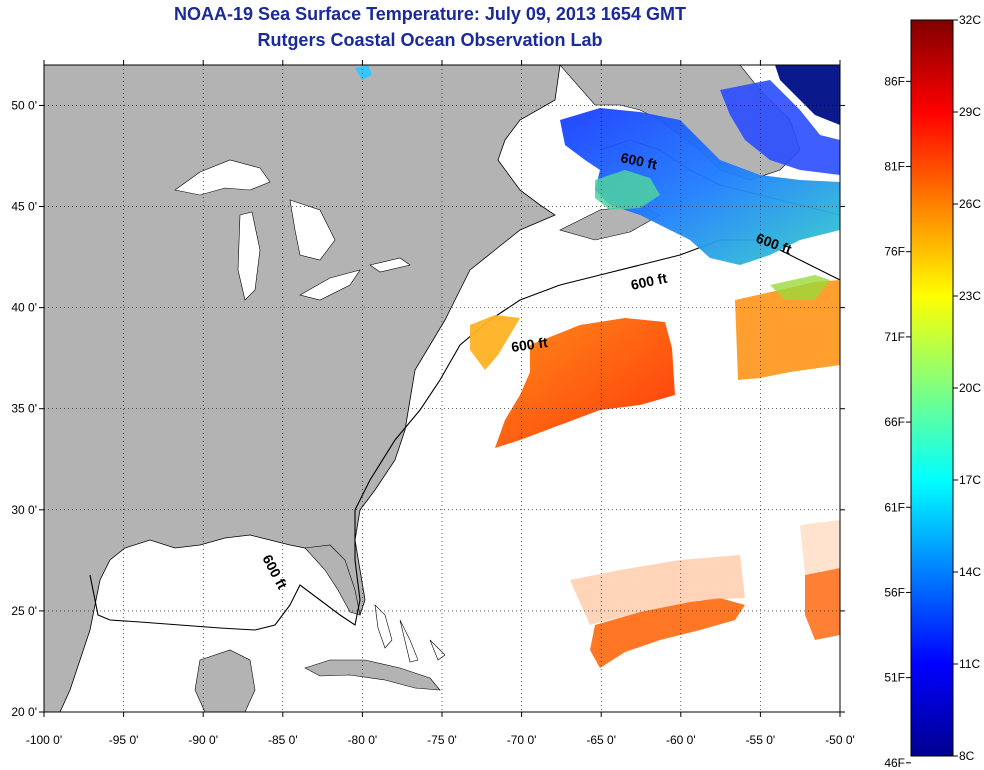 The image size is (984, 770). I want to click on land-cuba, so click(372, 675).